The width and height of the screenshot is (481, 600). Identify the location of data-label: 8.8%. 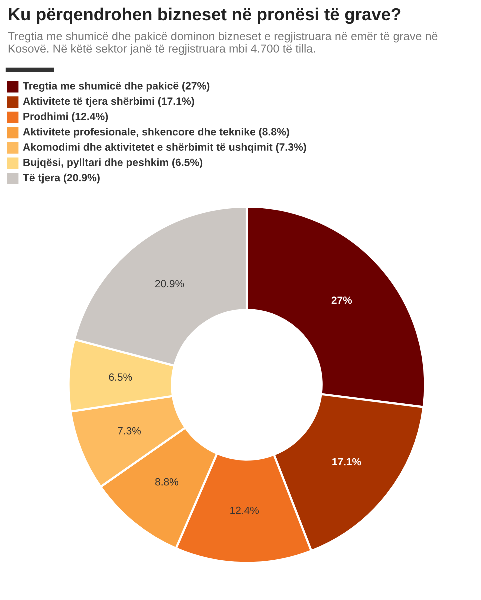
(167, 482).